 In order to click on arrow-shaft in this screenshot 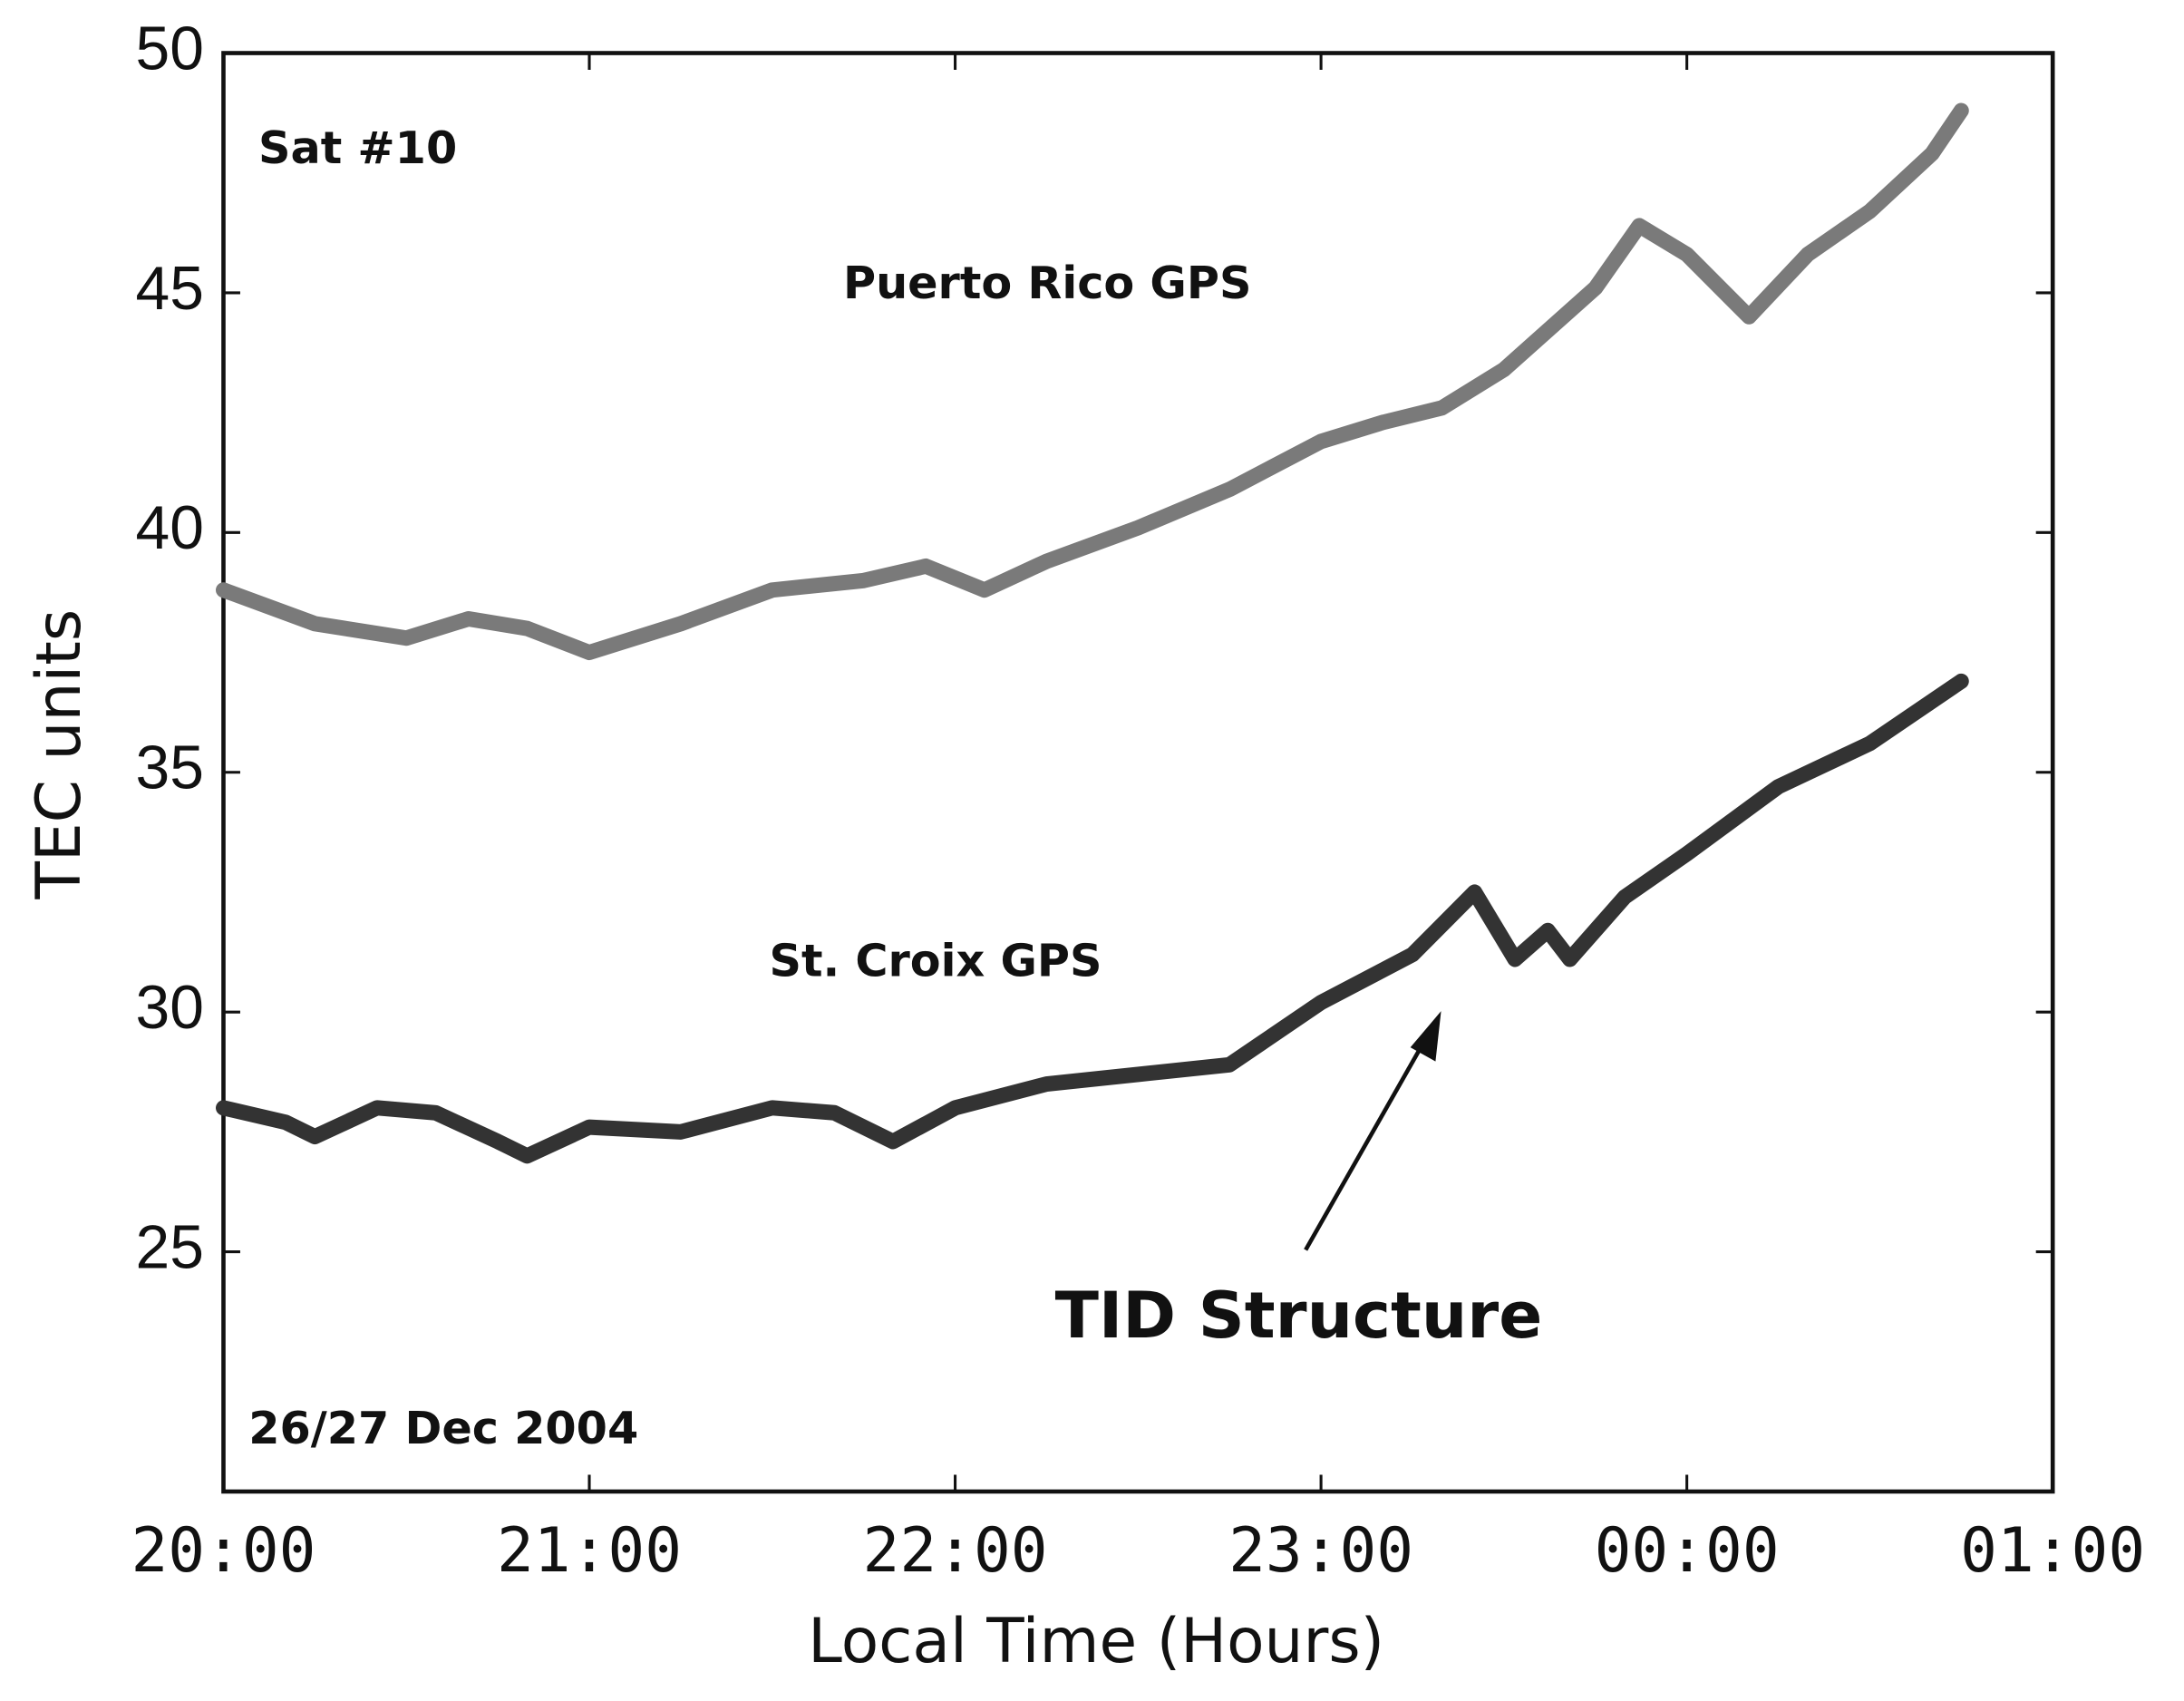, I will do `click(1367, 1143)`.